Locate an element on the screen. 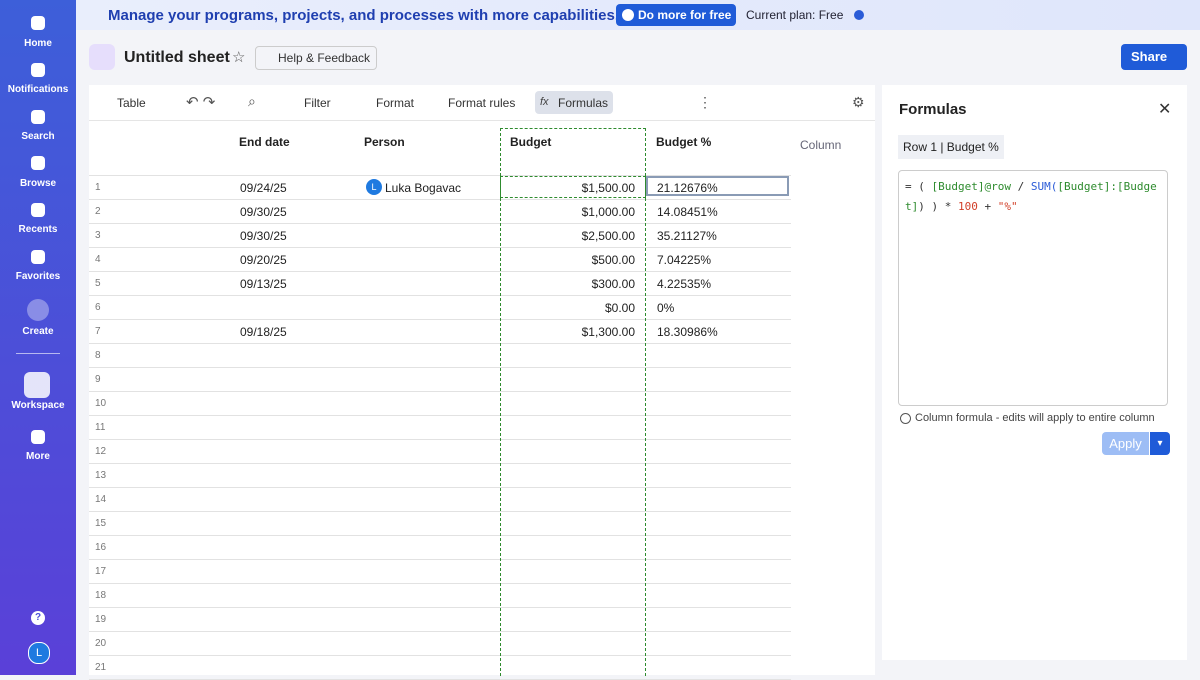 The width and height of the screenshot is (1200, 680). close-button: ✕ is located at coordinates (1165, 109).